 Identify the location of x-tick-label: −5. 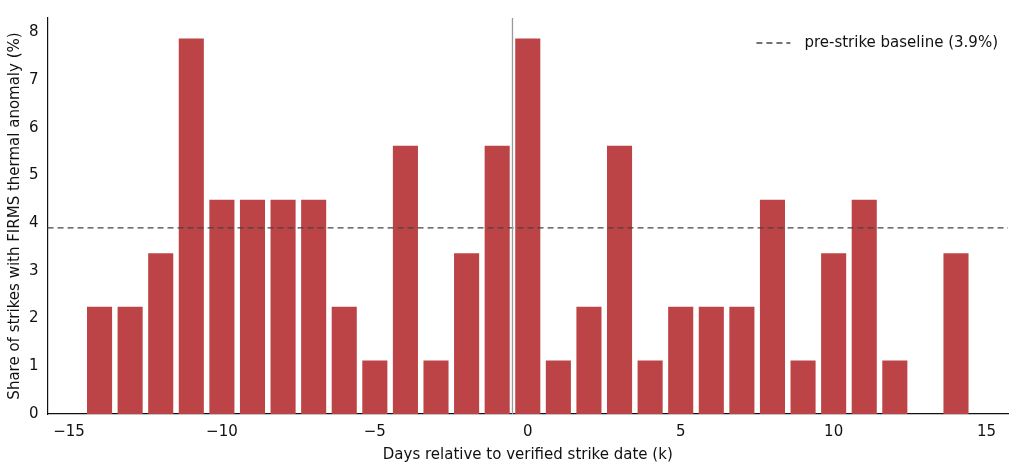
(374, 430).